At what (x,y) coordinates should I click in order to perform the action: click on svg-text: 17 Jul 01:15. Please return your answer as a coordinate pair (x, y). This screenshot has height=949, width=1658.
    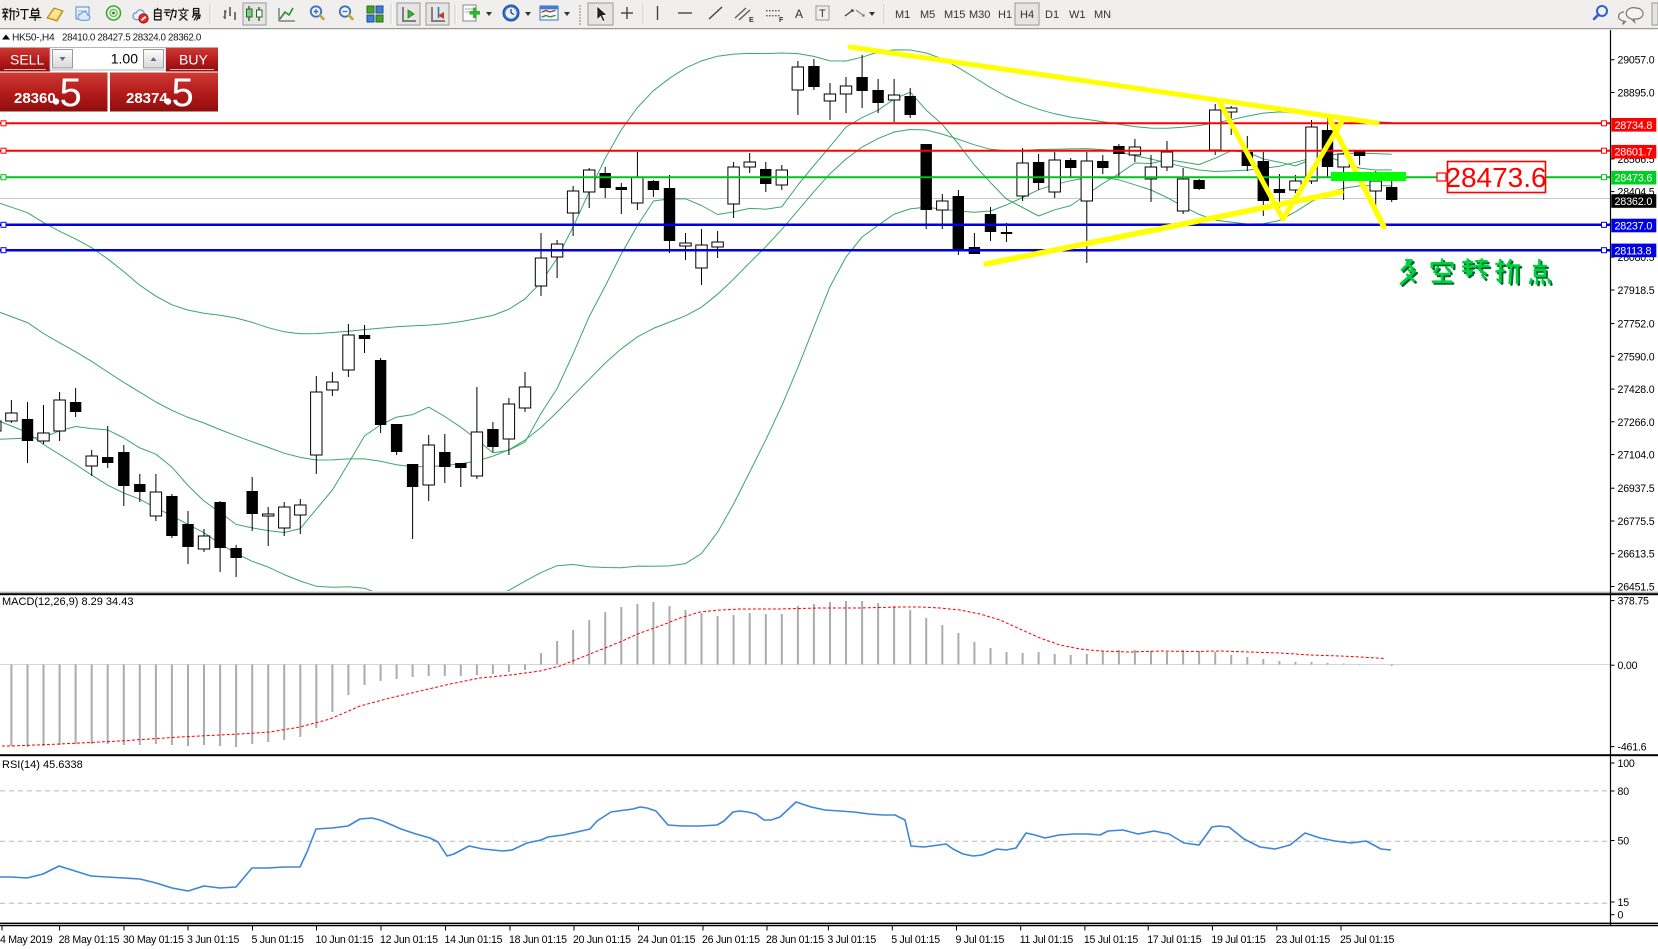
    Looking at the image, I should click on (1174, 940).